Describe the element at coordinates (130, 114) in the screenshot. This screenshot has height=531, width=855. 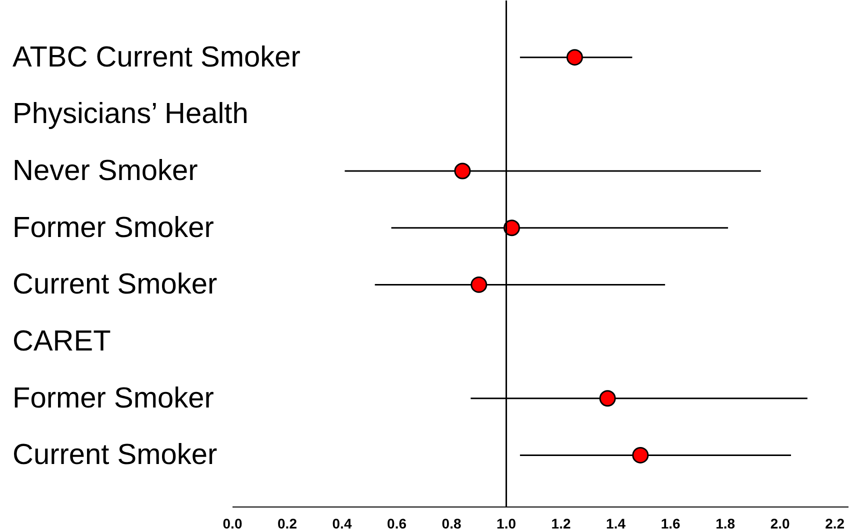
I see `y-tick-label: Physicians’ Health` at that location.